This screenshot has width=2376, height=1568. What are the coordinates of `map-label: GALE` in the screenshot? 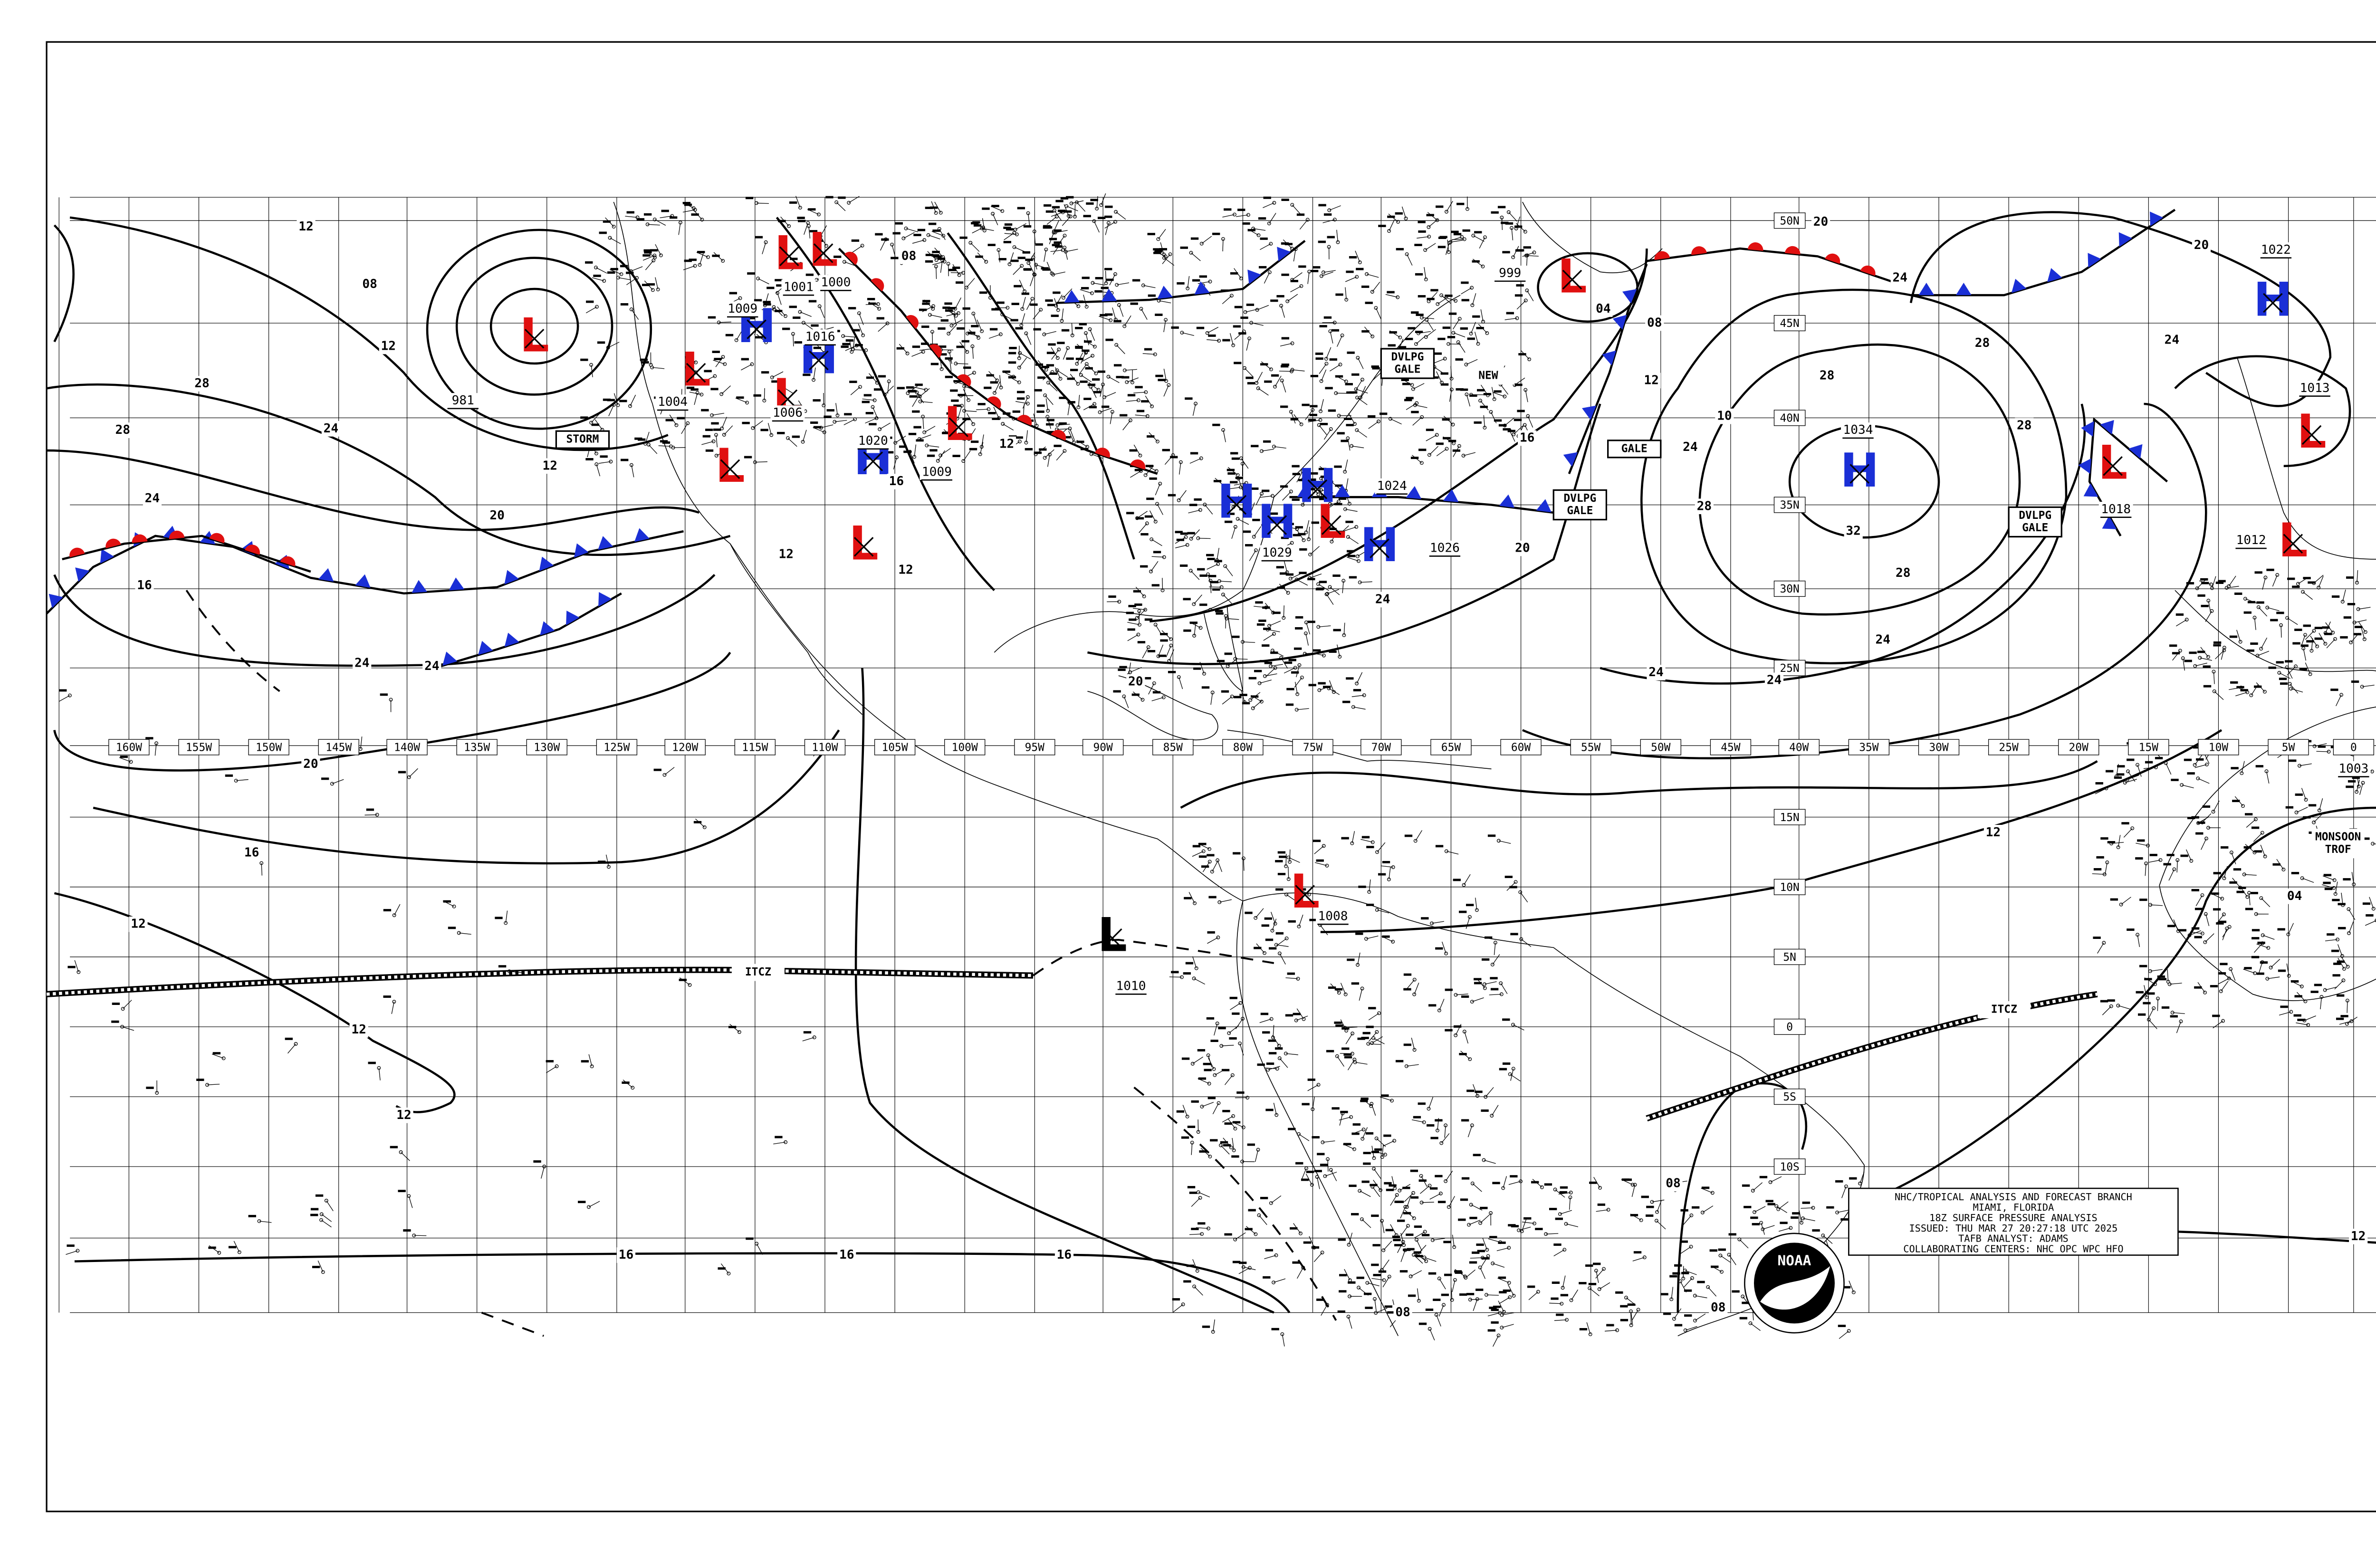 It's located at (1580, 511).